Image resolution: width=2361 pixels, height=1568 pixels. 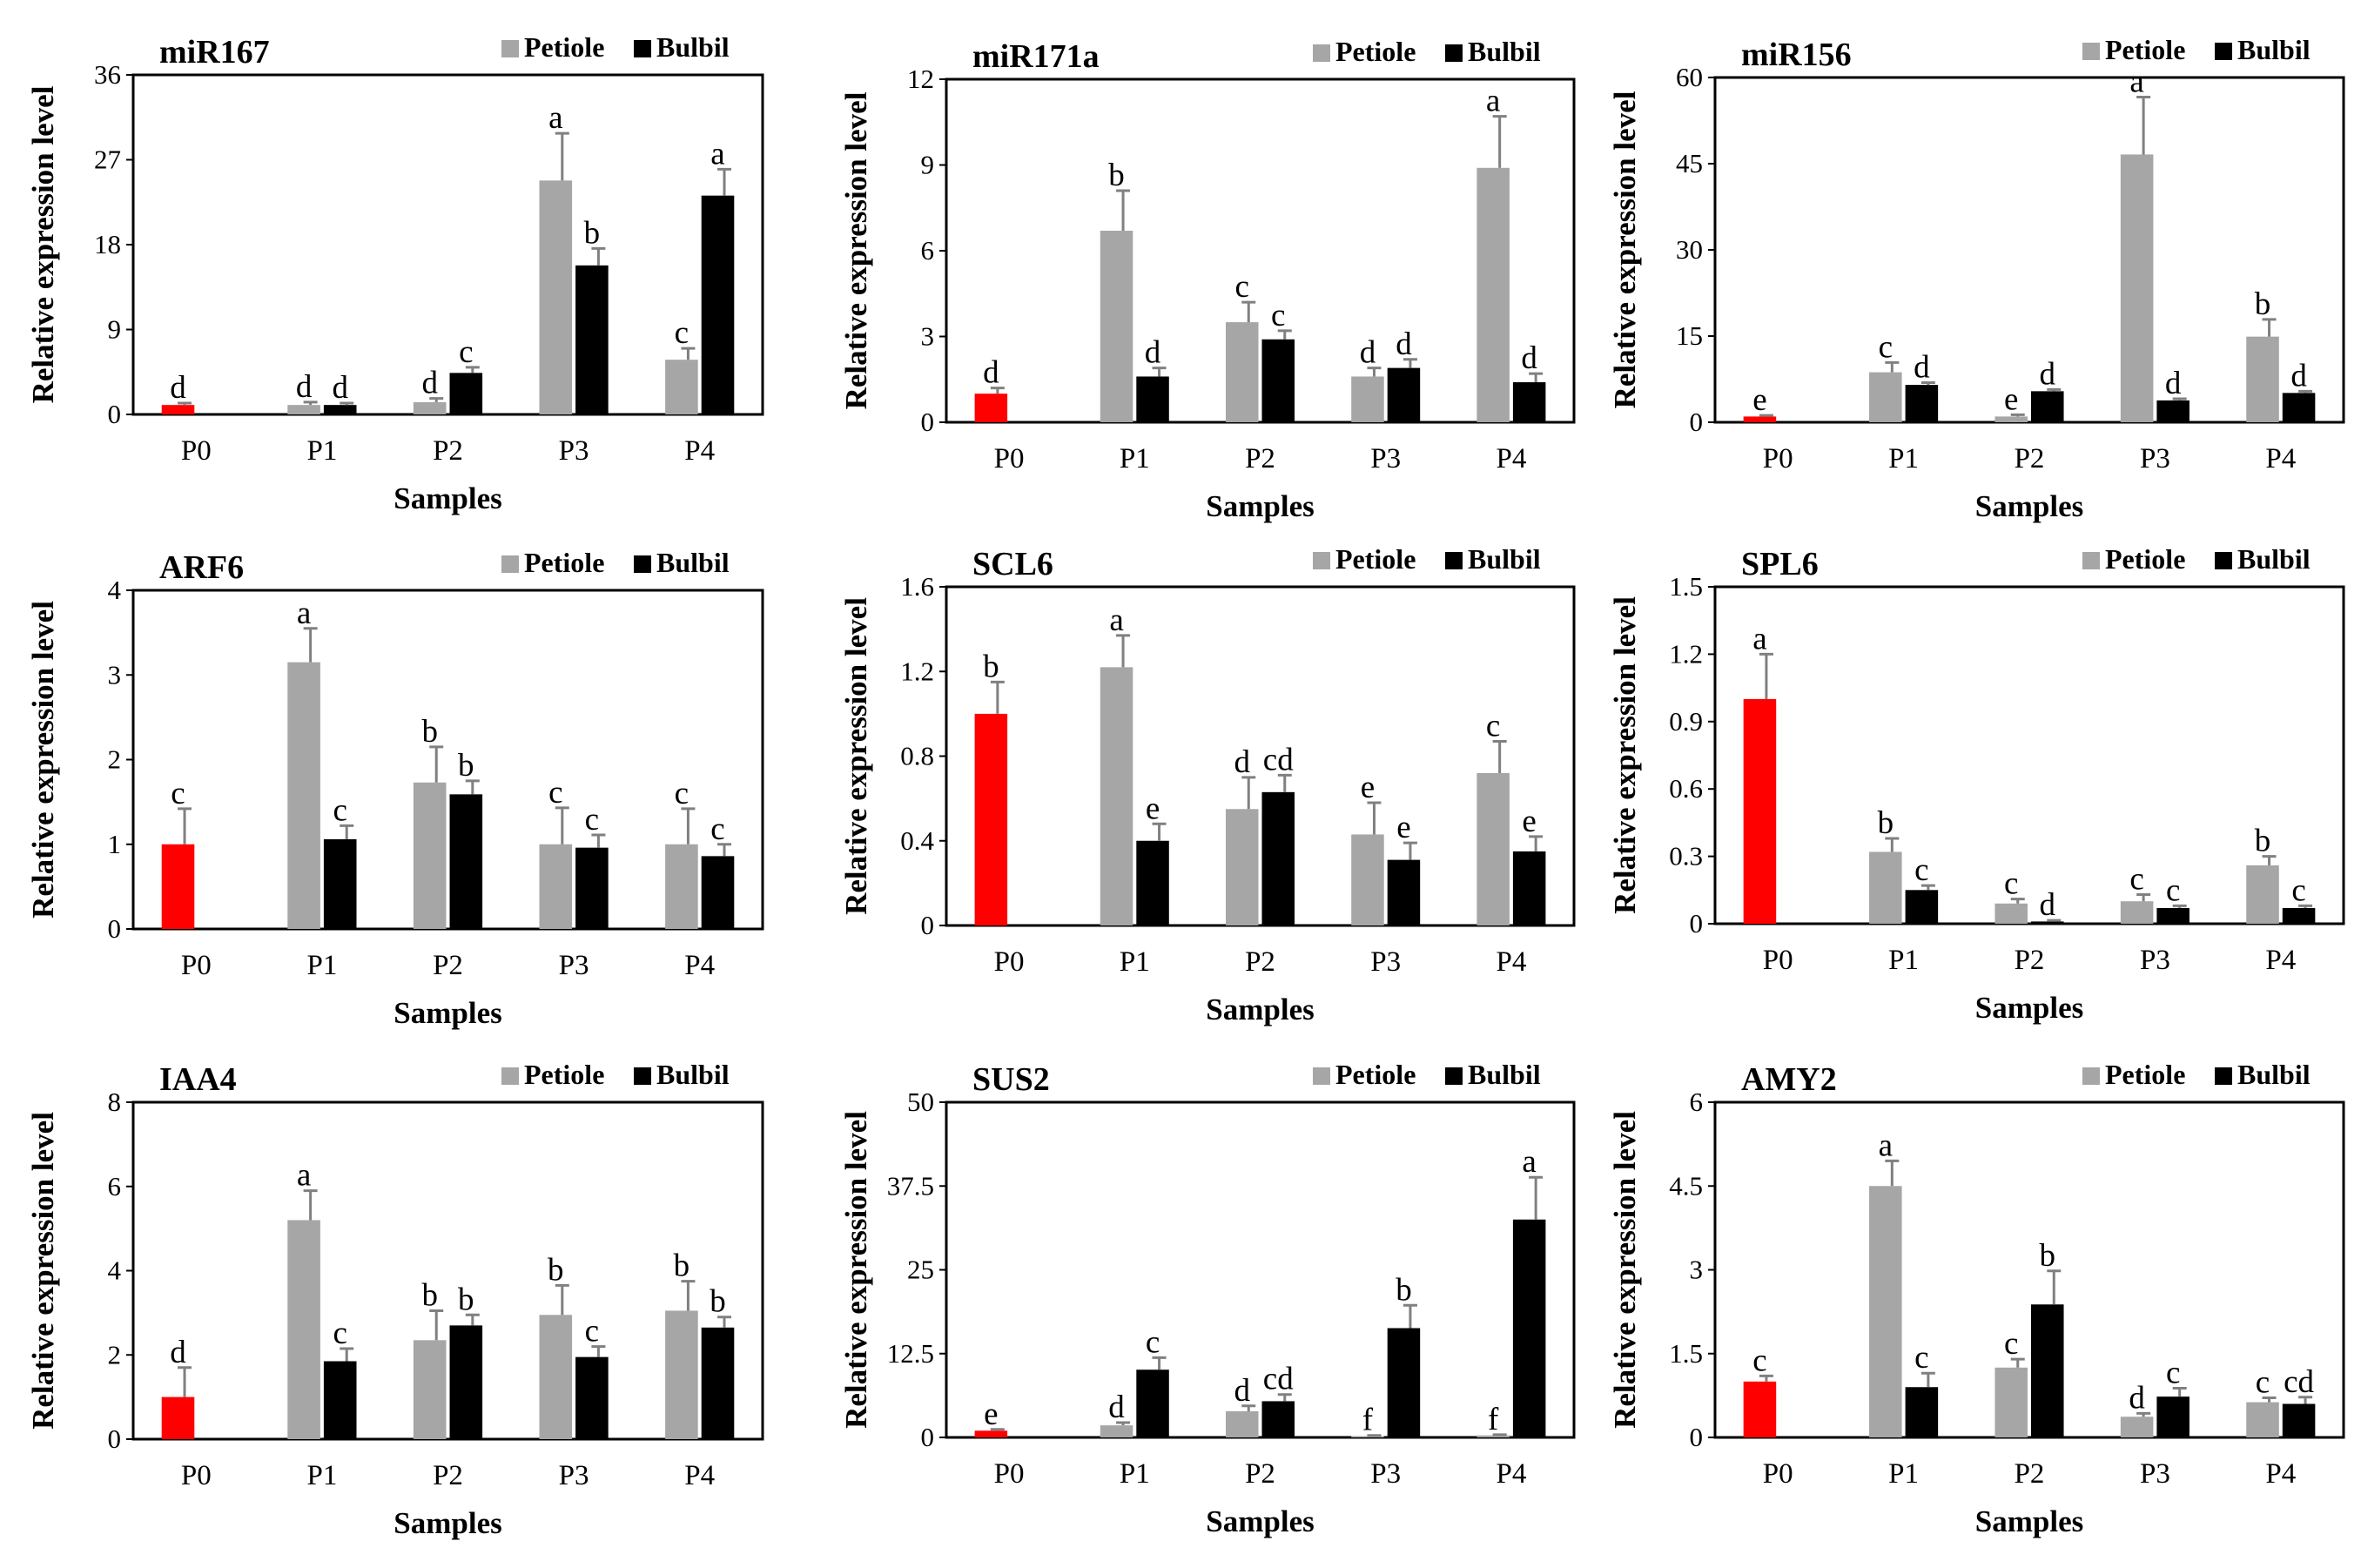 What do you see at coordinates (1789, 1079) in the screenshot?
I see `chart-title: AMY2` at bounding box center [1789, 1079].